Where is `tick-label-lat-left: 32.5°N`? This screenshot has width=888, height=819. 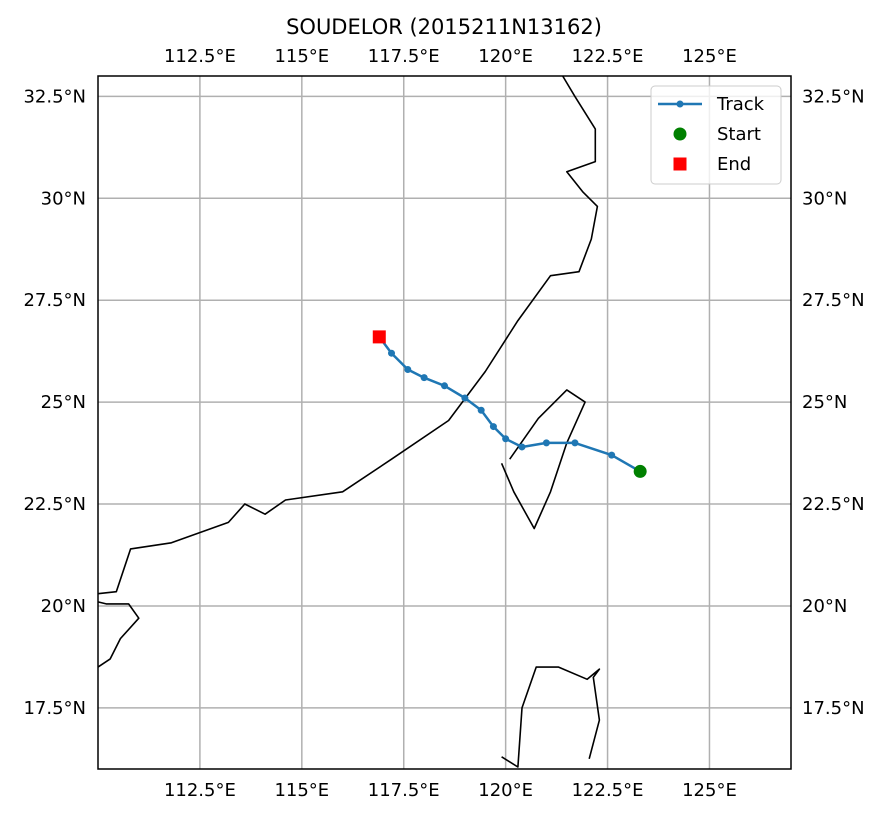 tick-label-lat-left: 32.5°N is located at coordinates (54, 96).